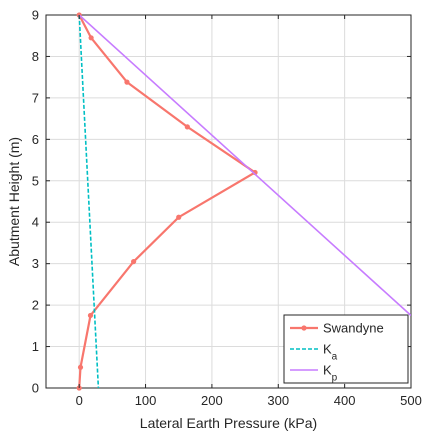  What do you see at coordinates (304, 328) in the screenshot?
I see `legend-marker` at bounding box center [304, 328].